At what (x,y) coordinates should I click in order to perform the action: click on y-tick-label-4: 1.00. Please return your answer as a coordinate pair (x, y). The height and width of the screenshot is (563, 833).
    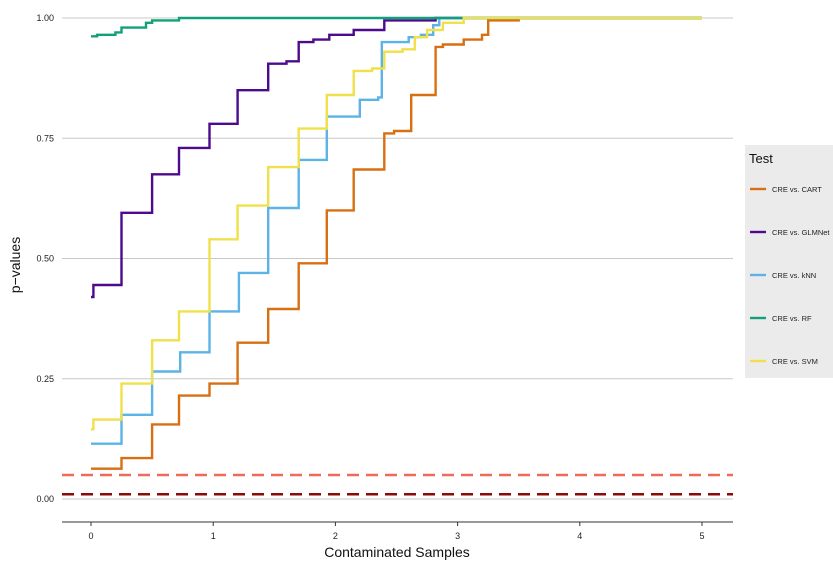
    Looking at the image, I should click on (45, 18).